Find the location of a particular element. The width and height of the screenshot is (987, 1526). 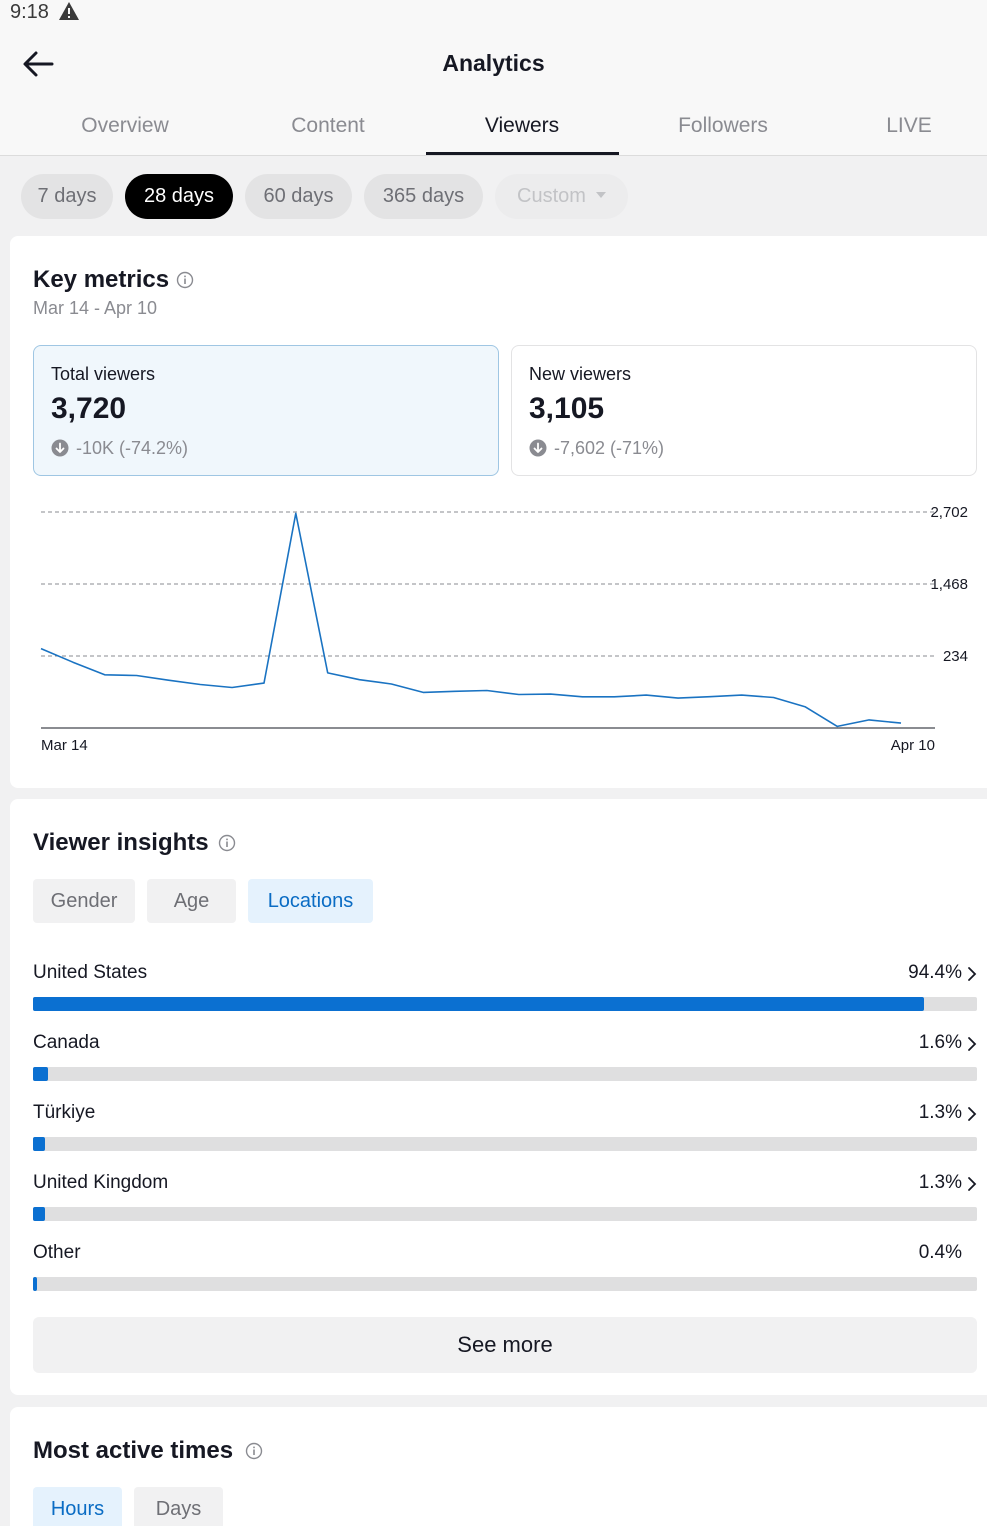

new-viewers-value: 3,105 is located at coordinates (567, 408).